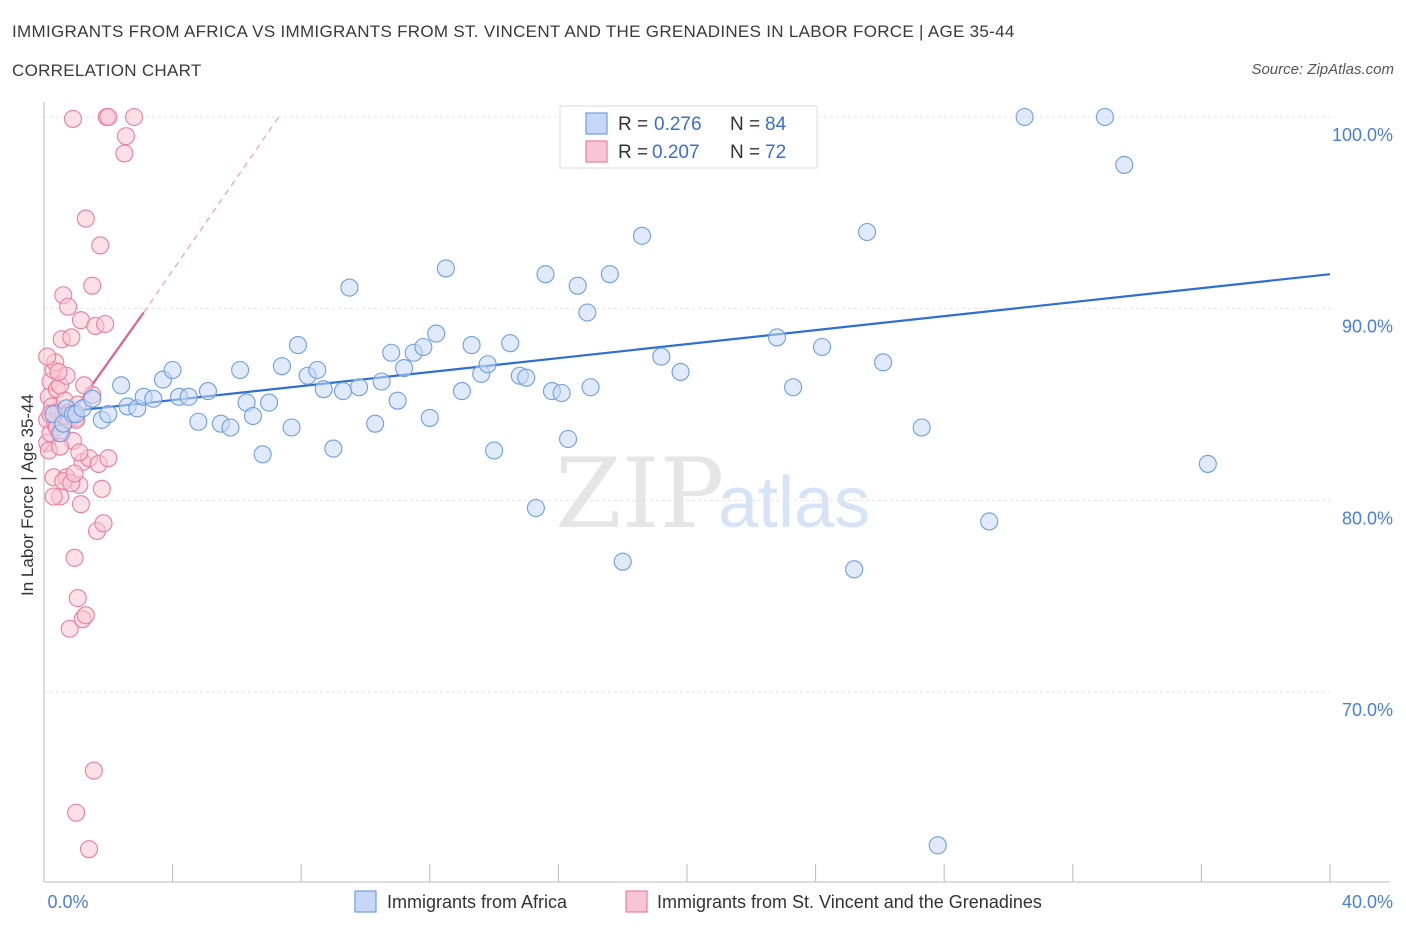 Image resolution: width=1406 pixels, height=930 pixels. What do you see at coordinates (633, 124) in the screenshot?
I see `stats-r-label-africa: R =` at bounding box center [633, 124].